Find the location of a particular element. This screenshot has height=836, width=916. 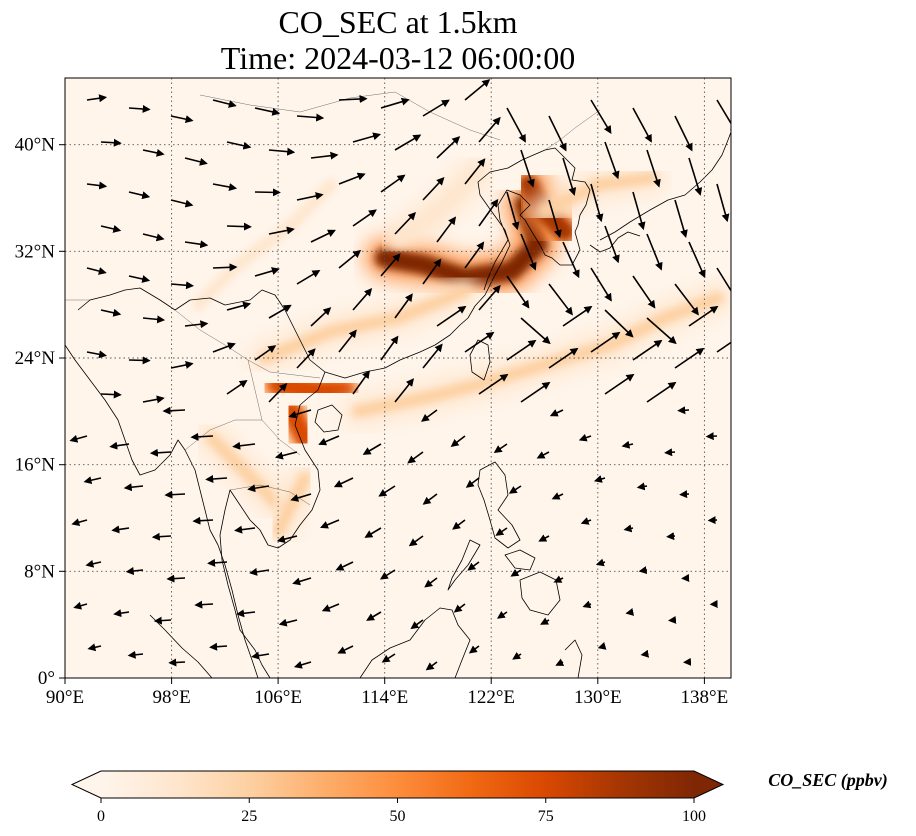

coastline-hainan is located at coordinates (328, 418).